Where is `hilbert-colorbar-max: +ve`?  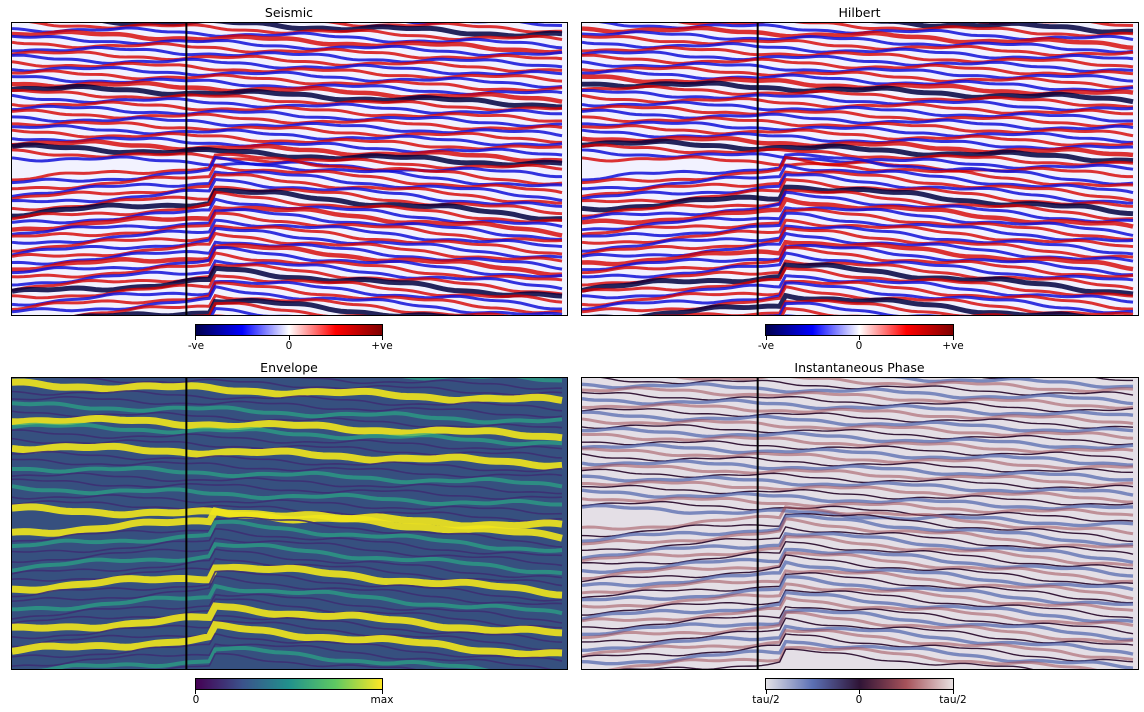
hilbert-colorbar-max: +ve is located at coordinates (953, 346).